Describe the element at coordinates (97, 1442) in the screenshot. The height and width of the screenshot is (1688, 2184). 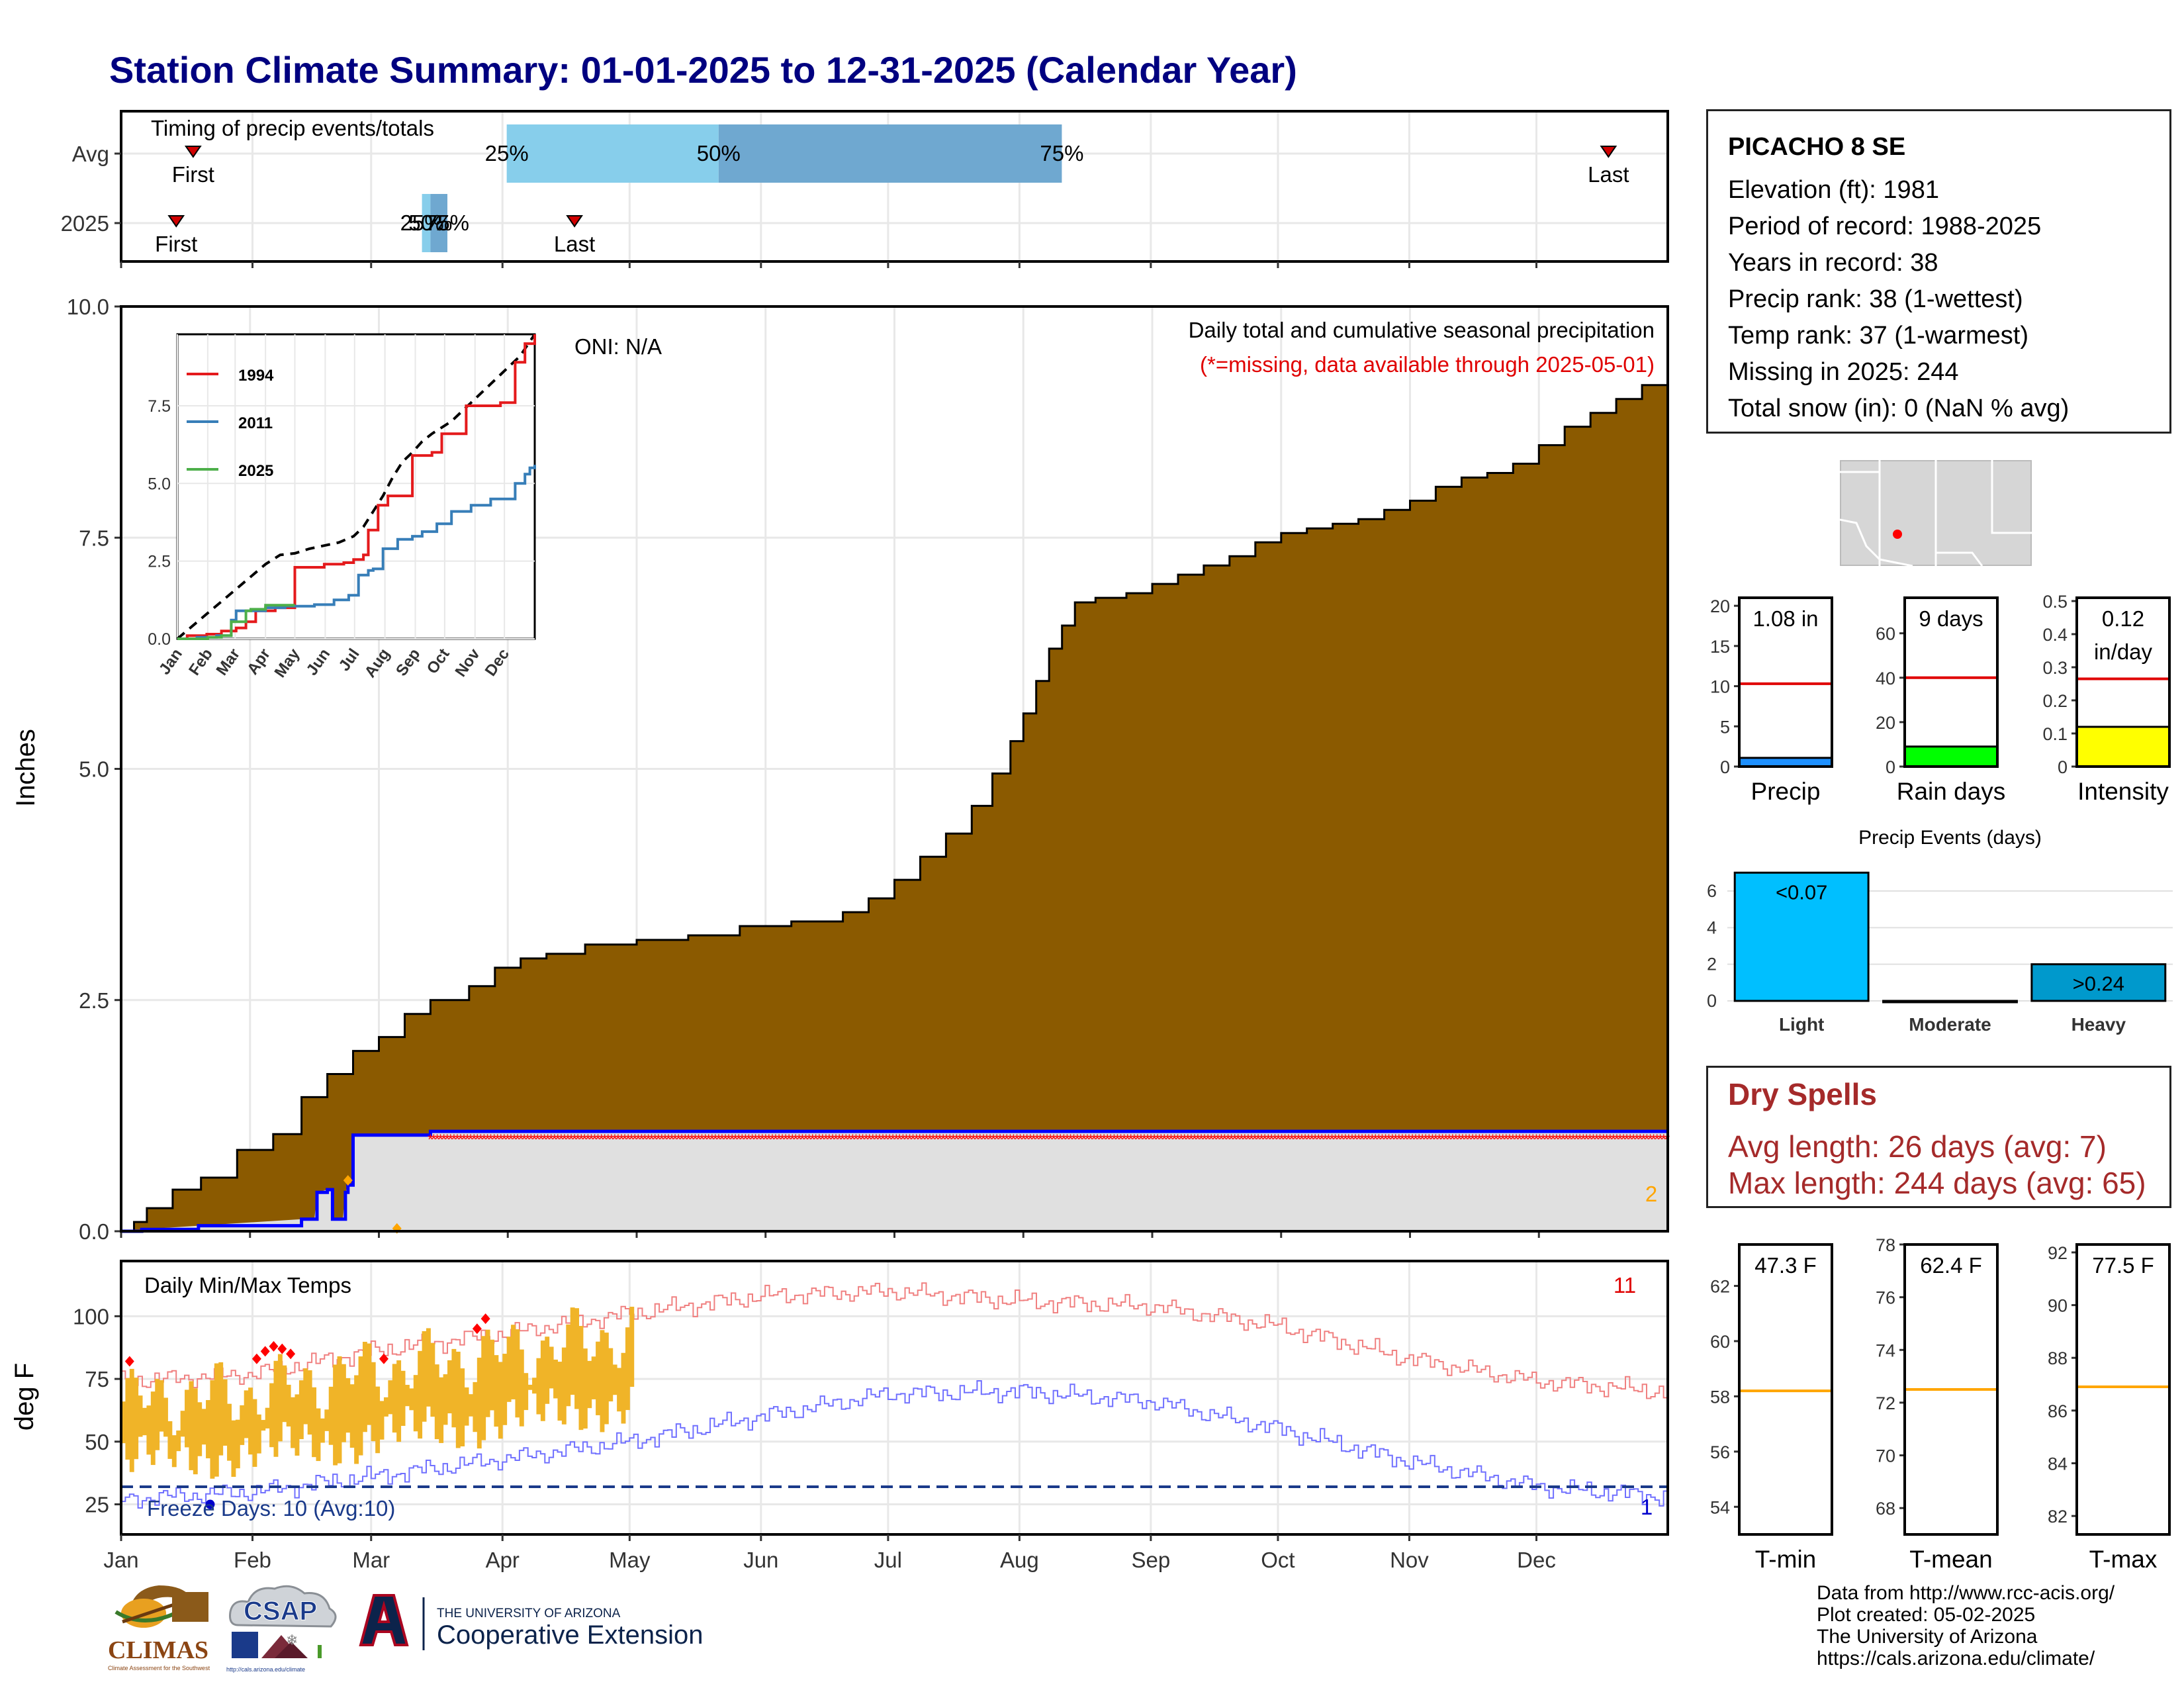
I see `temps-ytick-label: 50` at that location.